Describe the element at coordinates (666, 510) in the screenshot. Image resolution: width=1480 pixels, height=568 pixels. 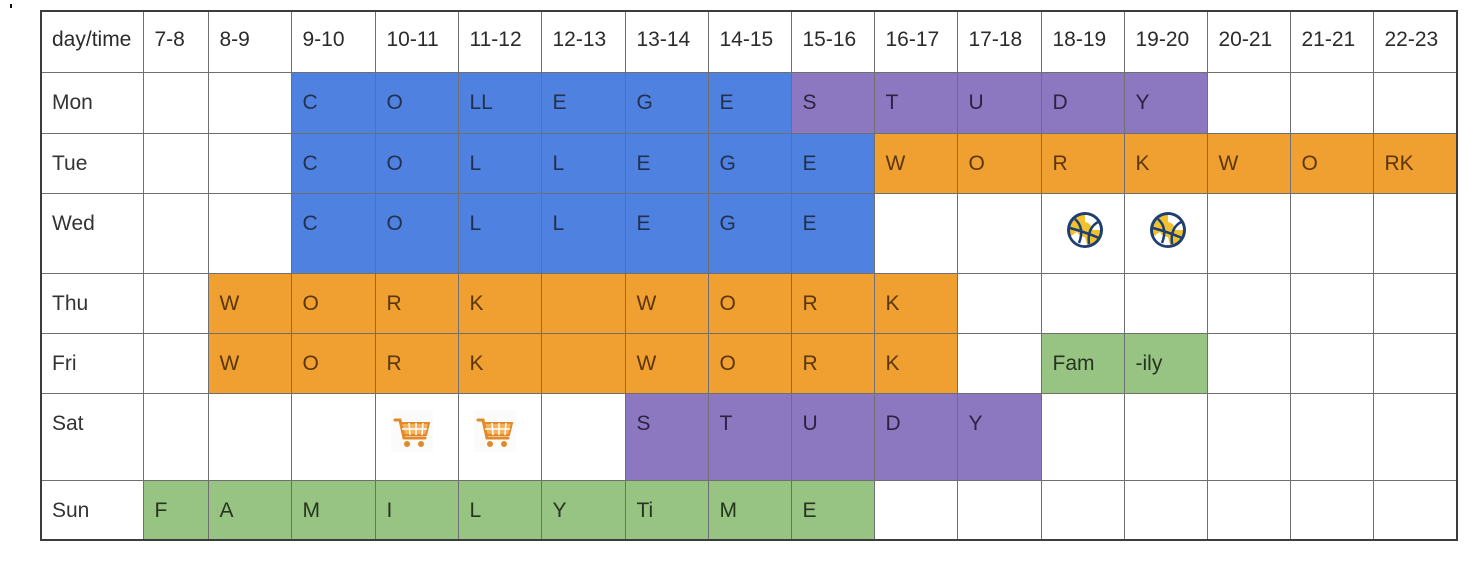
I see `schedule-cell: Ti` at that location.